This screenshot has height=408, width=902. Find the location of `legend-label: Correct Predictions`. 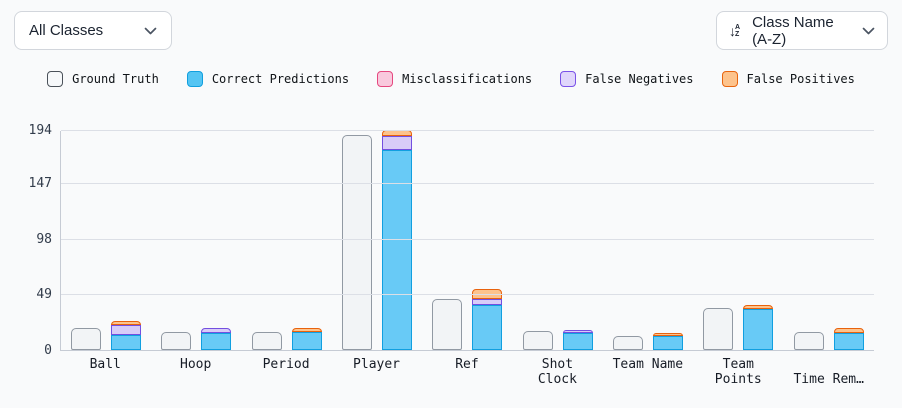

legend-label: Correct Predictions is located at coordinates (280, 79).